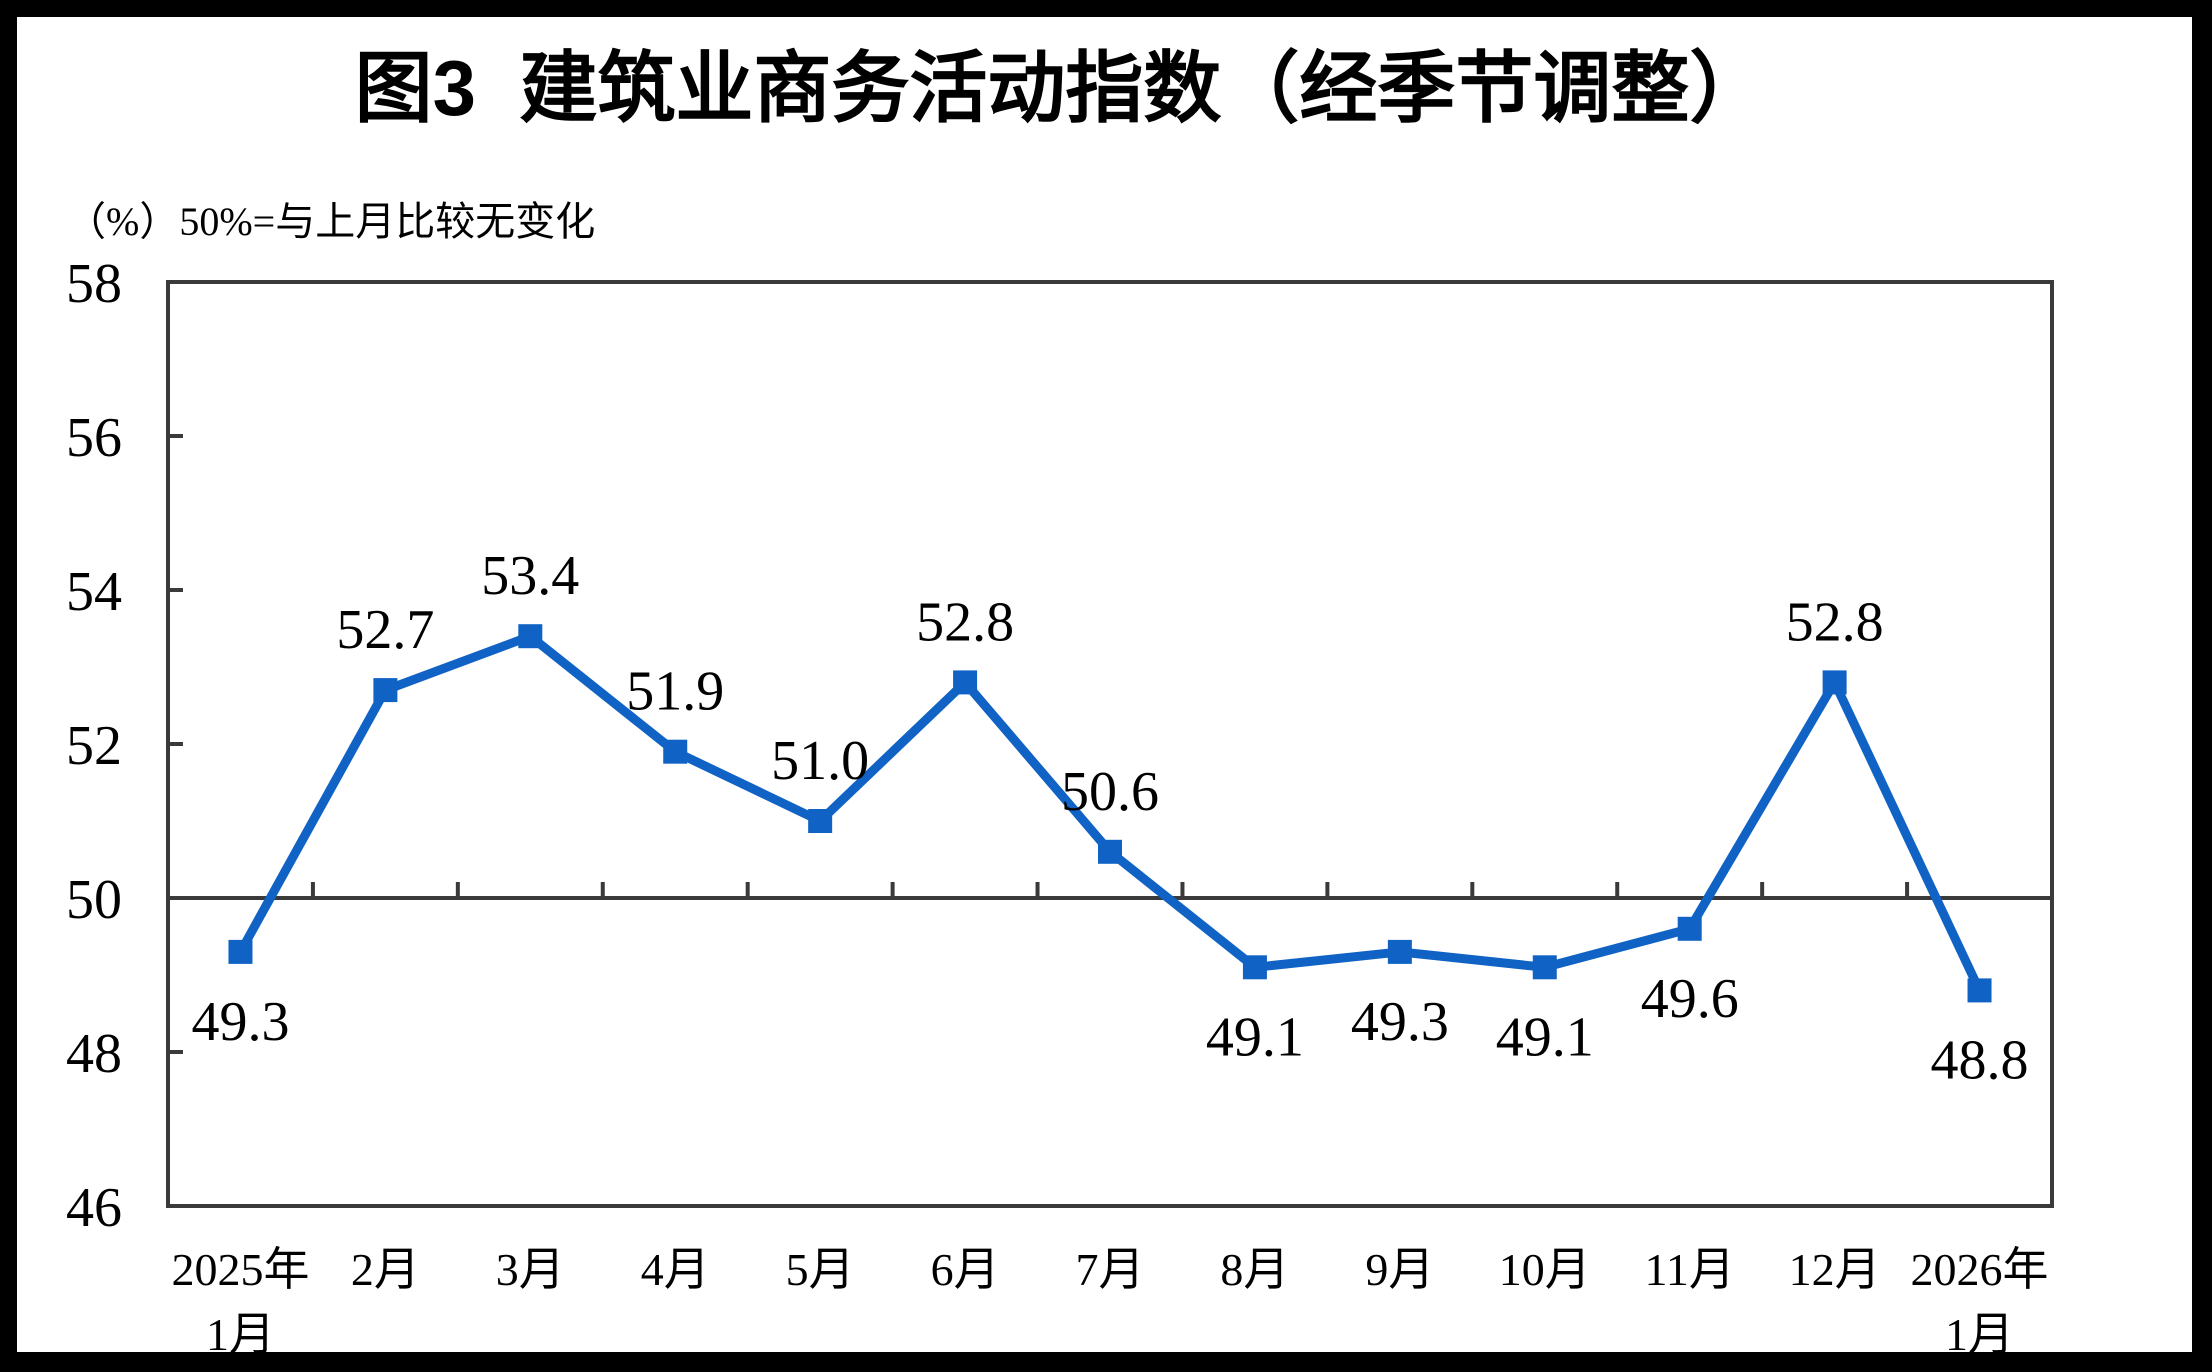 Image resolution: width=2212 pixels, height=1372 pixels. Describe the element at coordinates (530, 576) in the screenshot. I see `data-point-label: 53.4` at that location.